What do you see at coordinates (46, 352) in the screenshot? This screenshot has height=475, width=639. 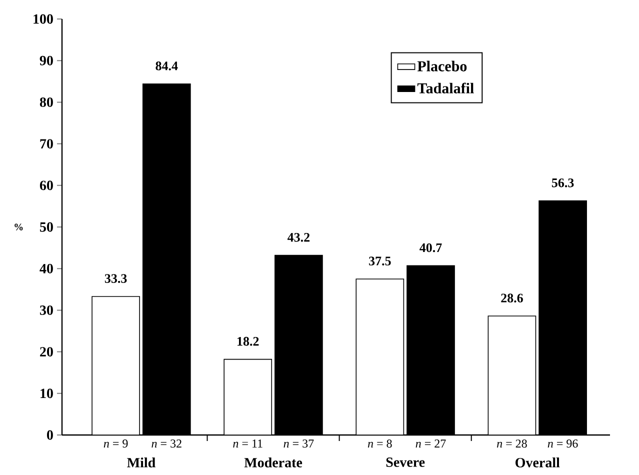 I see `y-tick-label: 20` at bounding box center [46, 352].